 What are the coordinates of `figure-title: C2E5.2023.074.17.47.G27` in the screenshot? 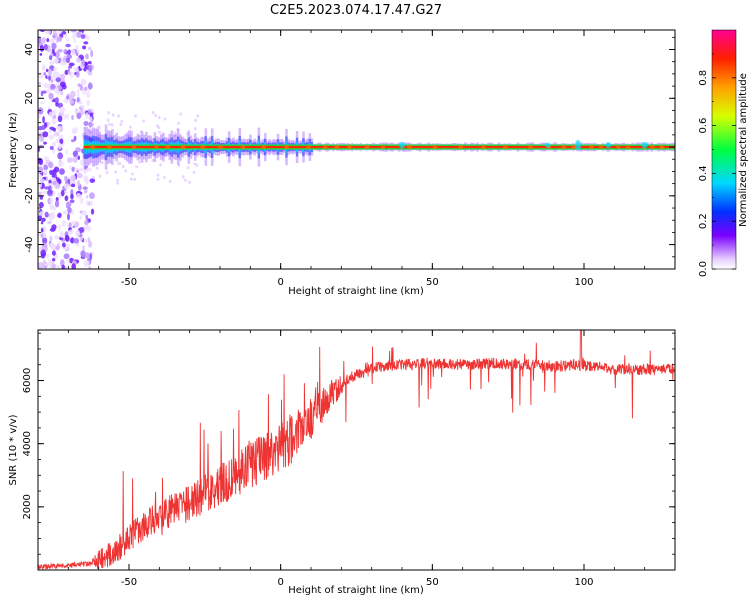 It's located at (356, 10).